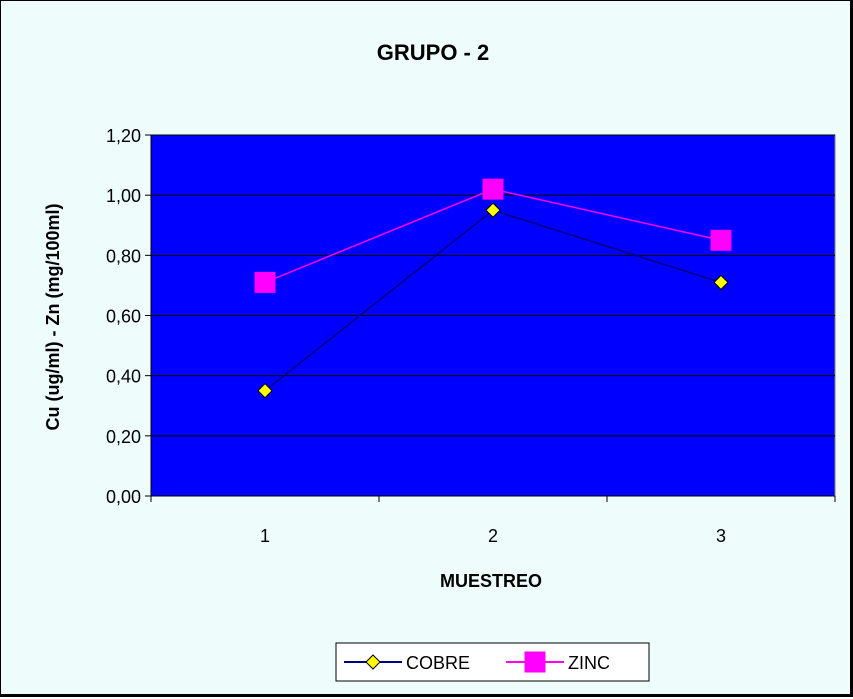 The width and height of the screenshot is (853, 699). Describe the element at coordinates (123, 497) in the screenshot. I see `y-tick-label: 0,00` at that location.